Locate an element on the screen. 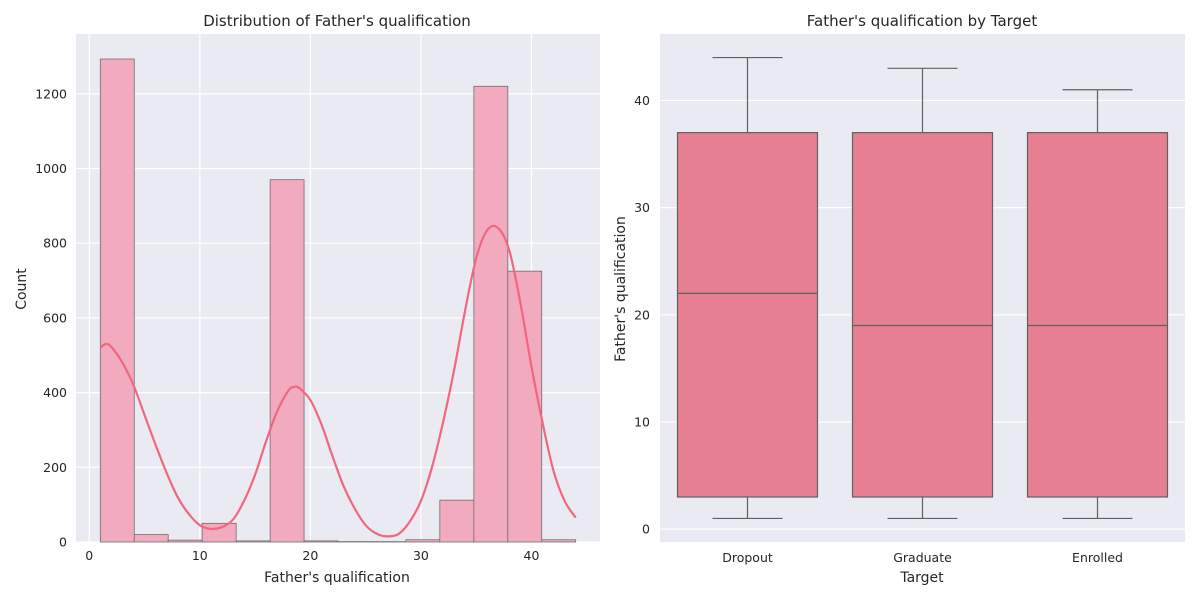 This screenshot has width=1200, height=600. boxplot-x-label: Target is located at coordinates (921, 578).